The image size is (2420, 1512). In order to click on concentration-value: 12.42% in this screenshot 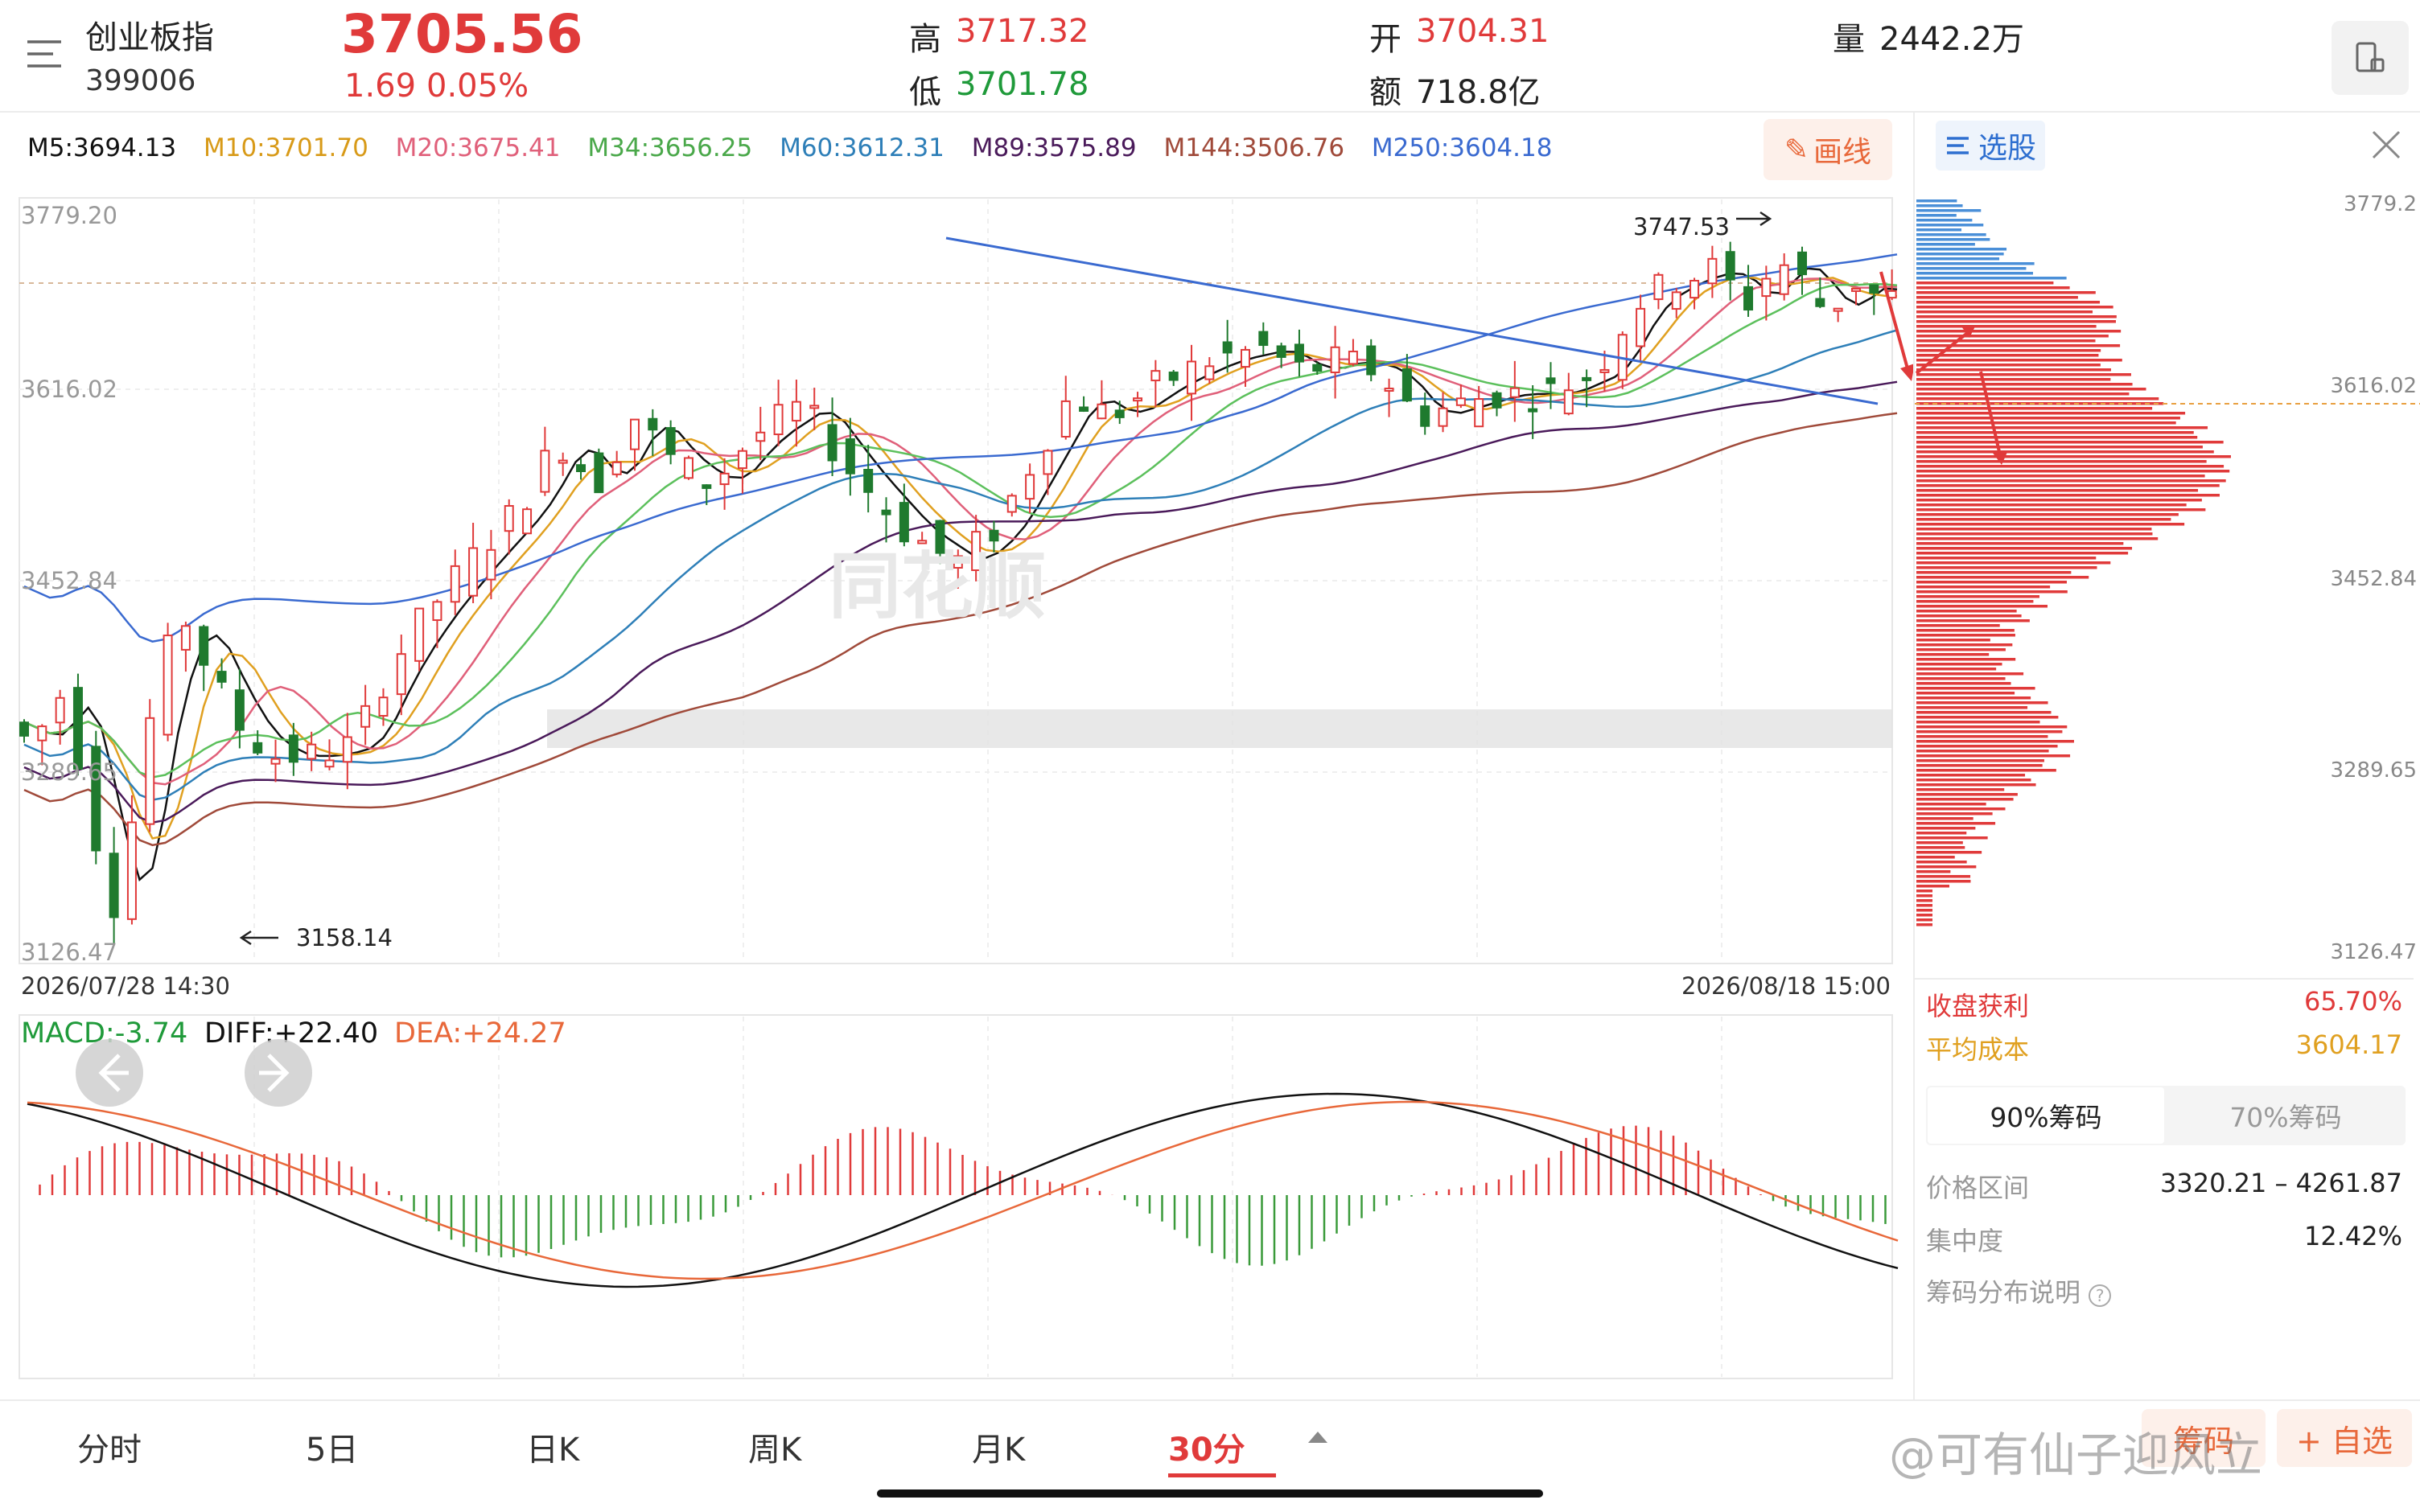, I will do `click(2352, 1236)`.